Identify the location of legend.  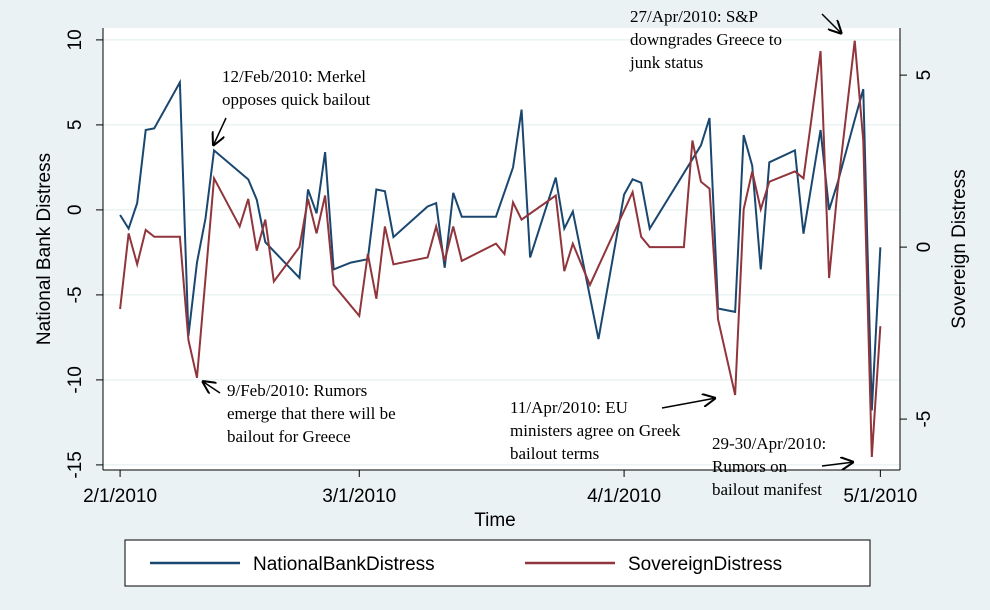
(497, 563).